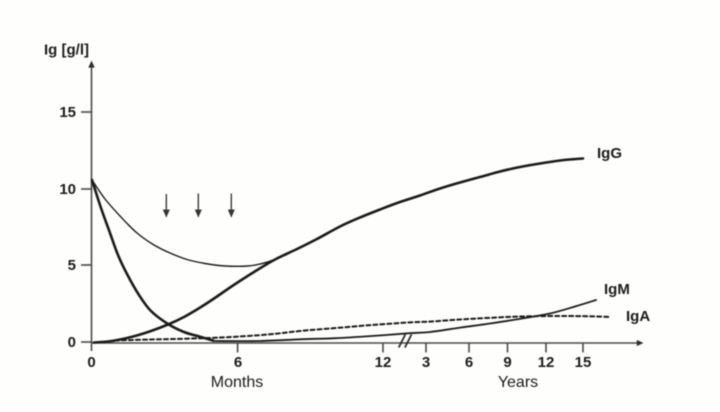 Image resolution: width=720 pixels, height=412 pixels. I want to click on svg-text: 10, so click(67, 189).